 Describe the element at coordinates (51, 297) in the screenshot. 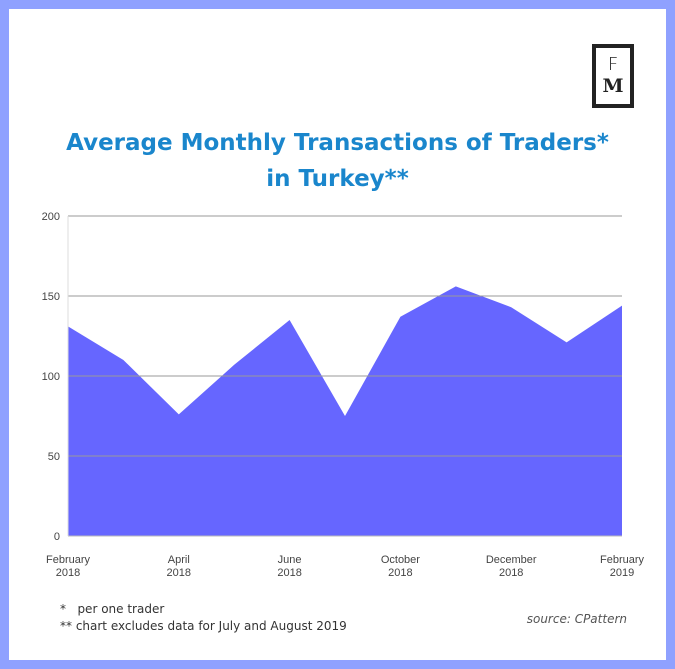

I see `y-tick-label-150: 150` at that location.